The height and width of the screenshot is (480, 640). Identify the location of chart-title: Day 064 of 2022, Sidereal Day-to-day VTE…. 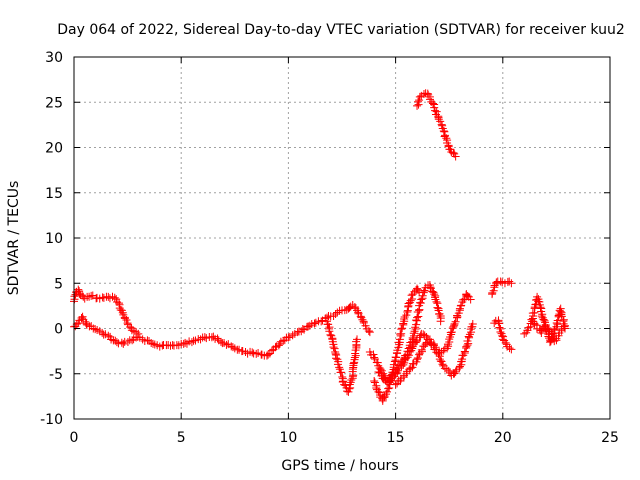
(341, 30).